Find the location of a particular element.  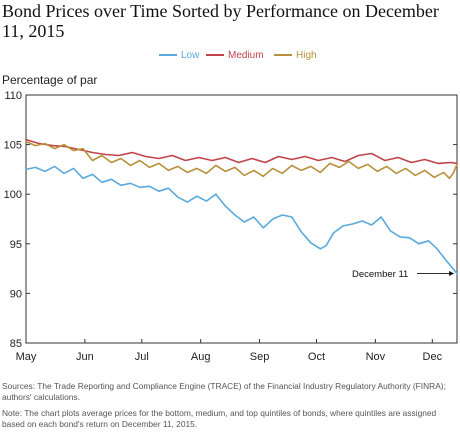

x-tick-label: Nov is located at coordinates (376, 357).